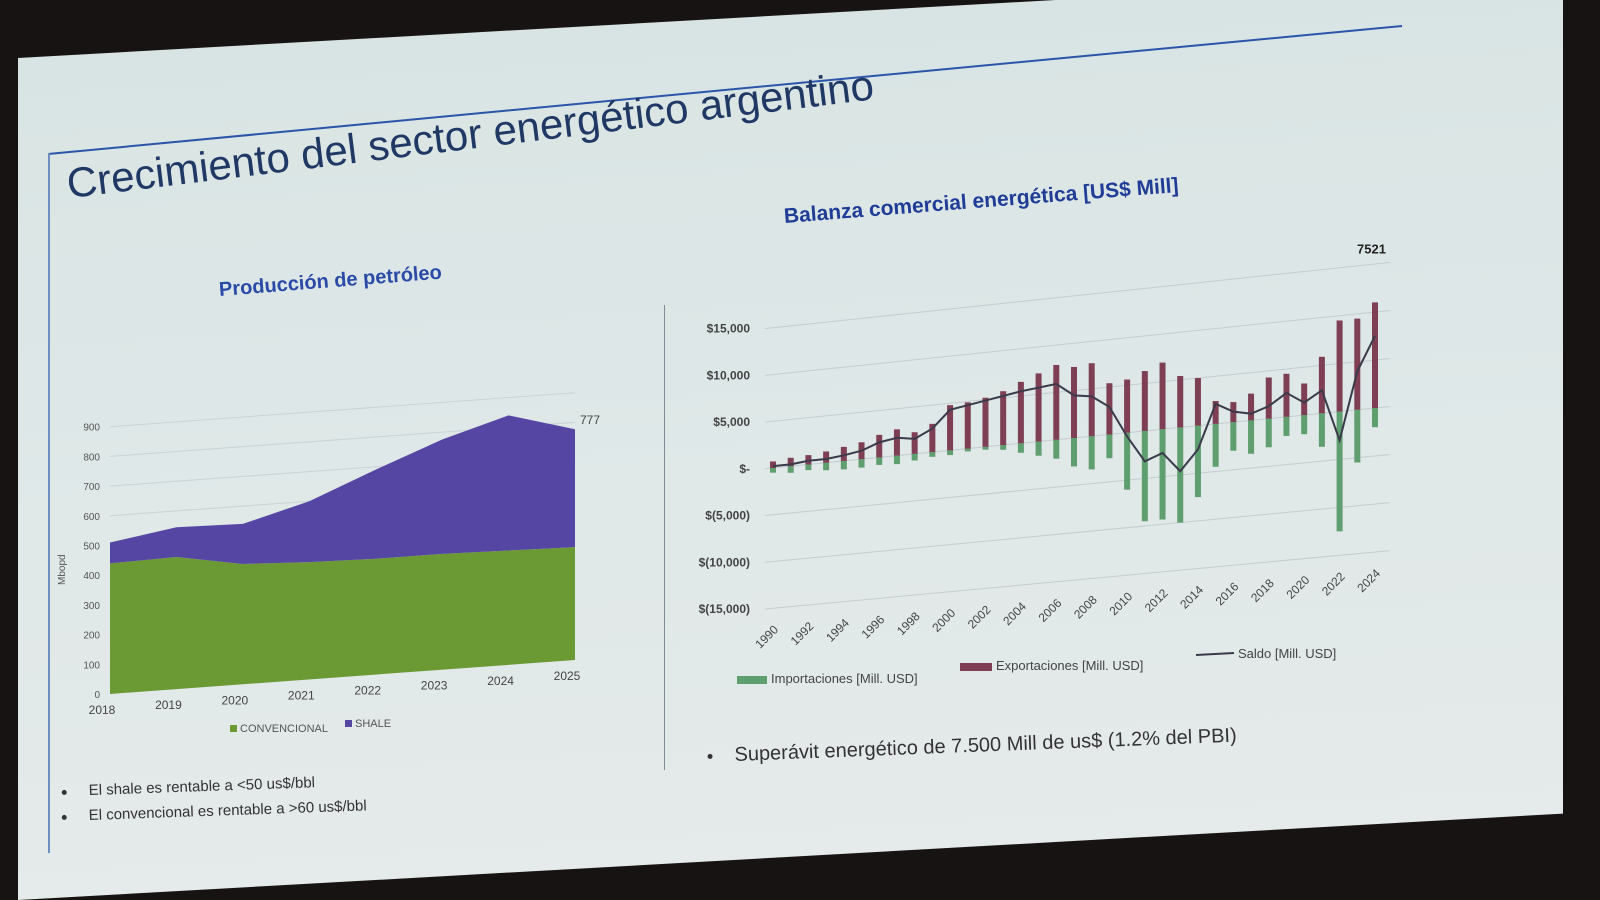 This screenshot has width=1600, height=900. I want to click on chart-divider, so click(664, 537).